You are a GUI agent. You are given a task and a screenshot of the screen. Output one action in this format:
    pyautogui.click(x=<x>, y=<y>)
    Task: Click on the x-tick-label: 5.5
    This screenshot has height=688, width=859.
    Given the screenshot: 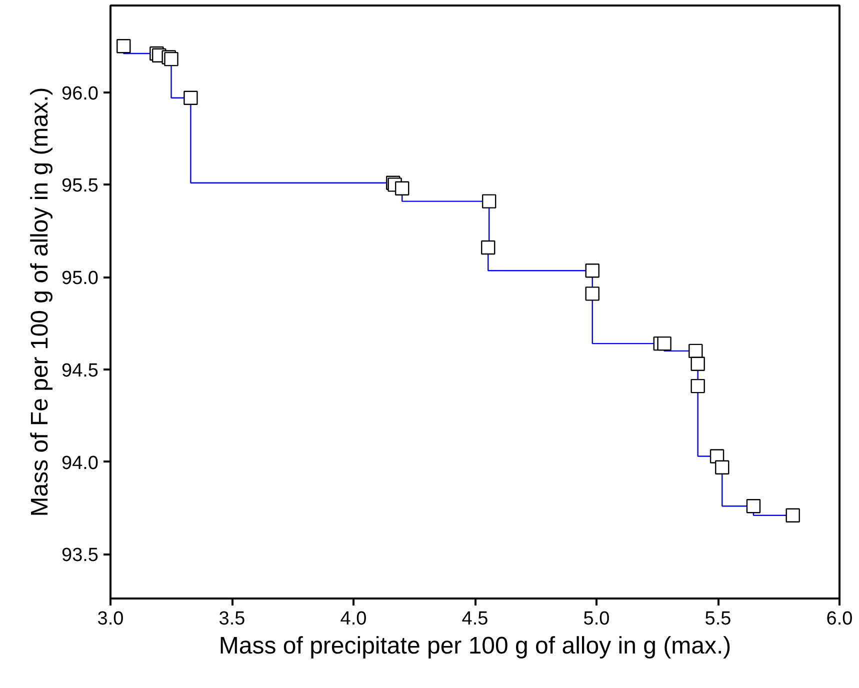 What is the action you would take?
    pyautogui.click(x=718, y=619)
    